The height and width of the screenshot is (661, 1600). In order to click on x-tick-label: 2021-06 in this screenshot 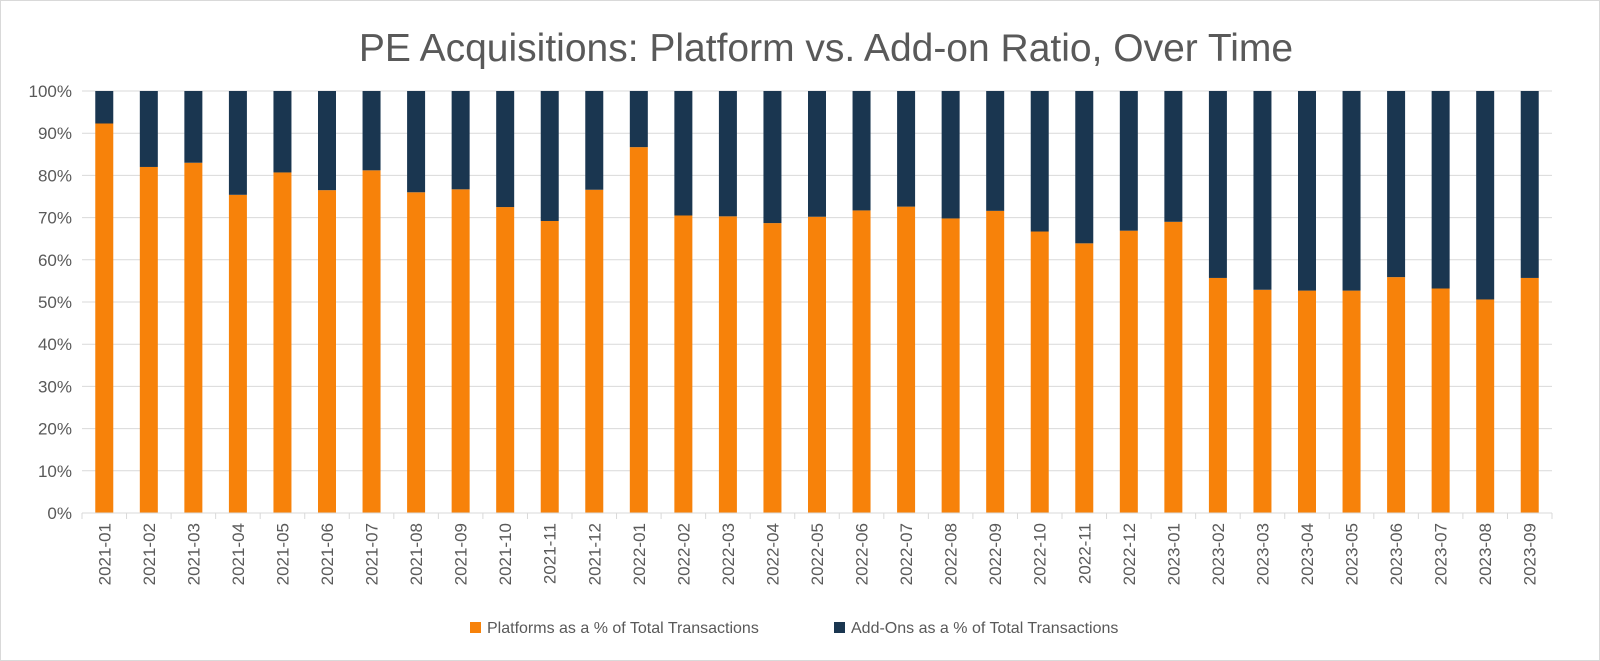, I will do `click(327, 554)`.